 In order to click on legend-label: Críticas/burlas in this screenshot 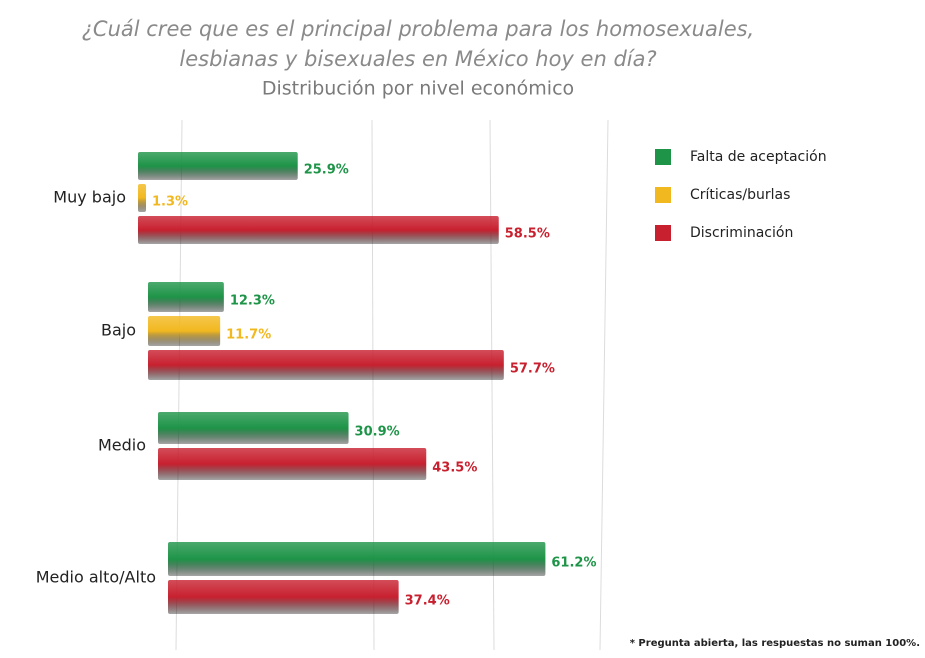, I will do `click(740, 195)`.